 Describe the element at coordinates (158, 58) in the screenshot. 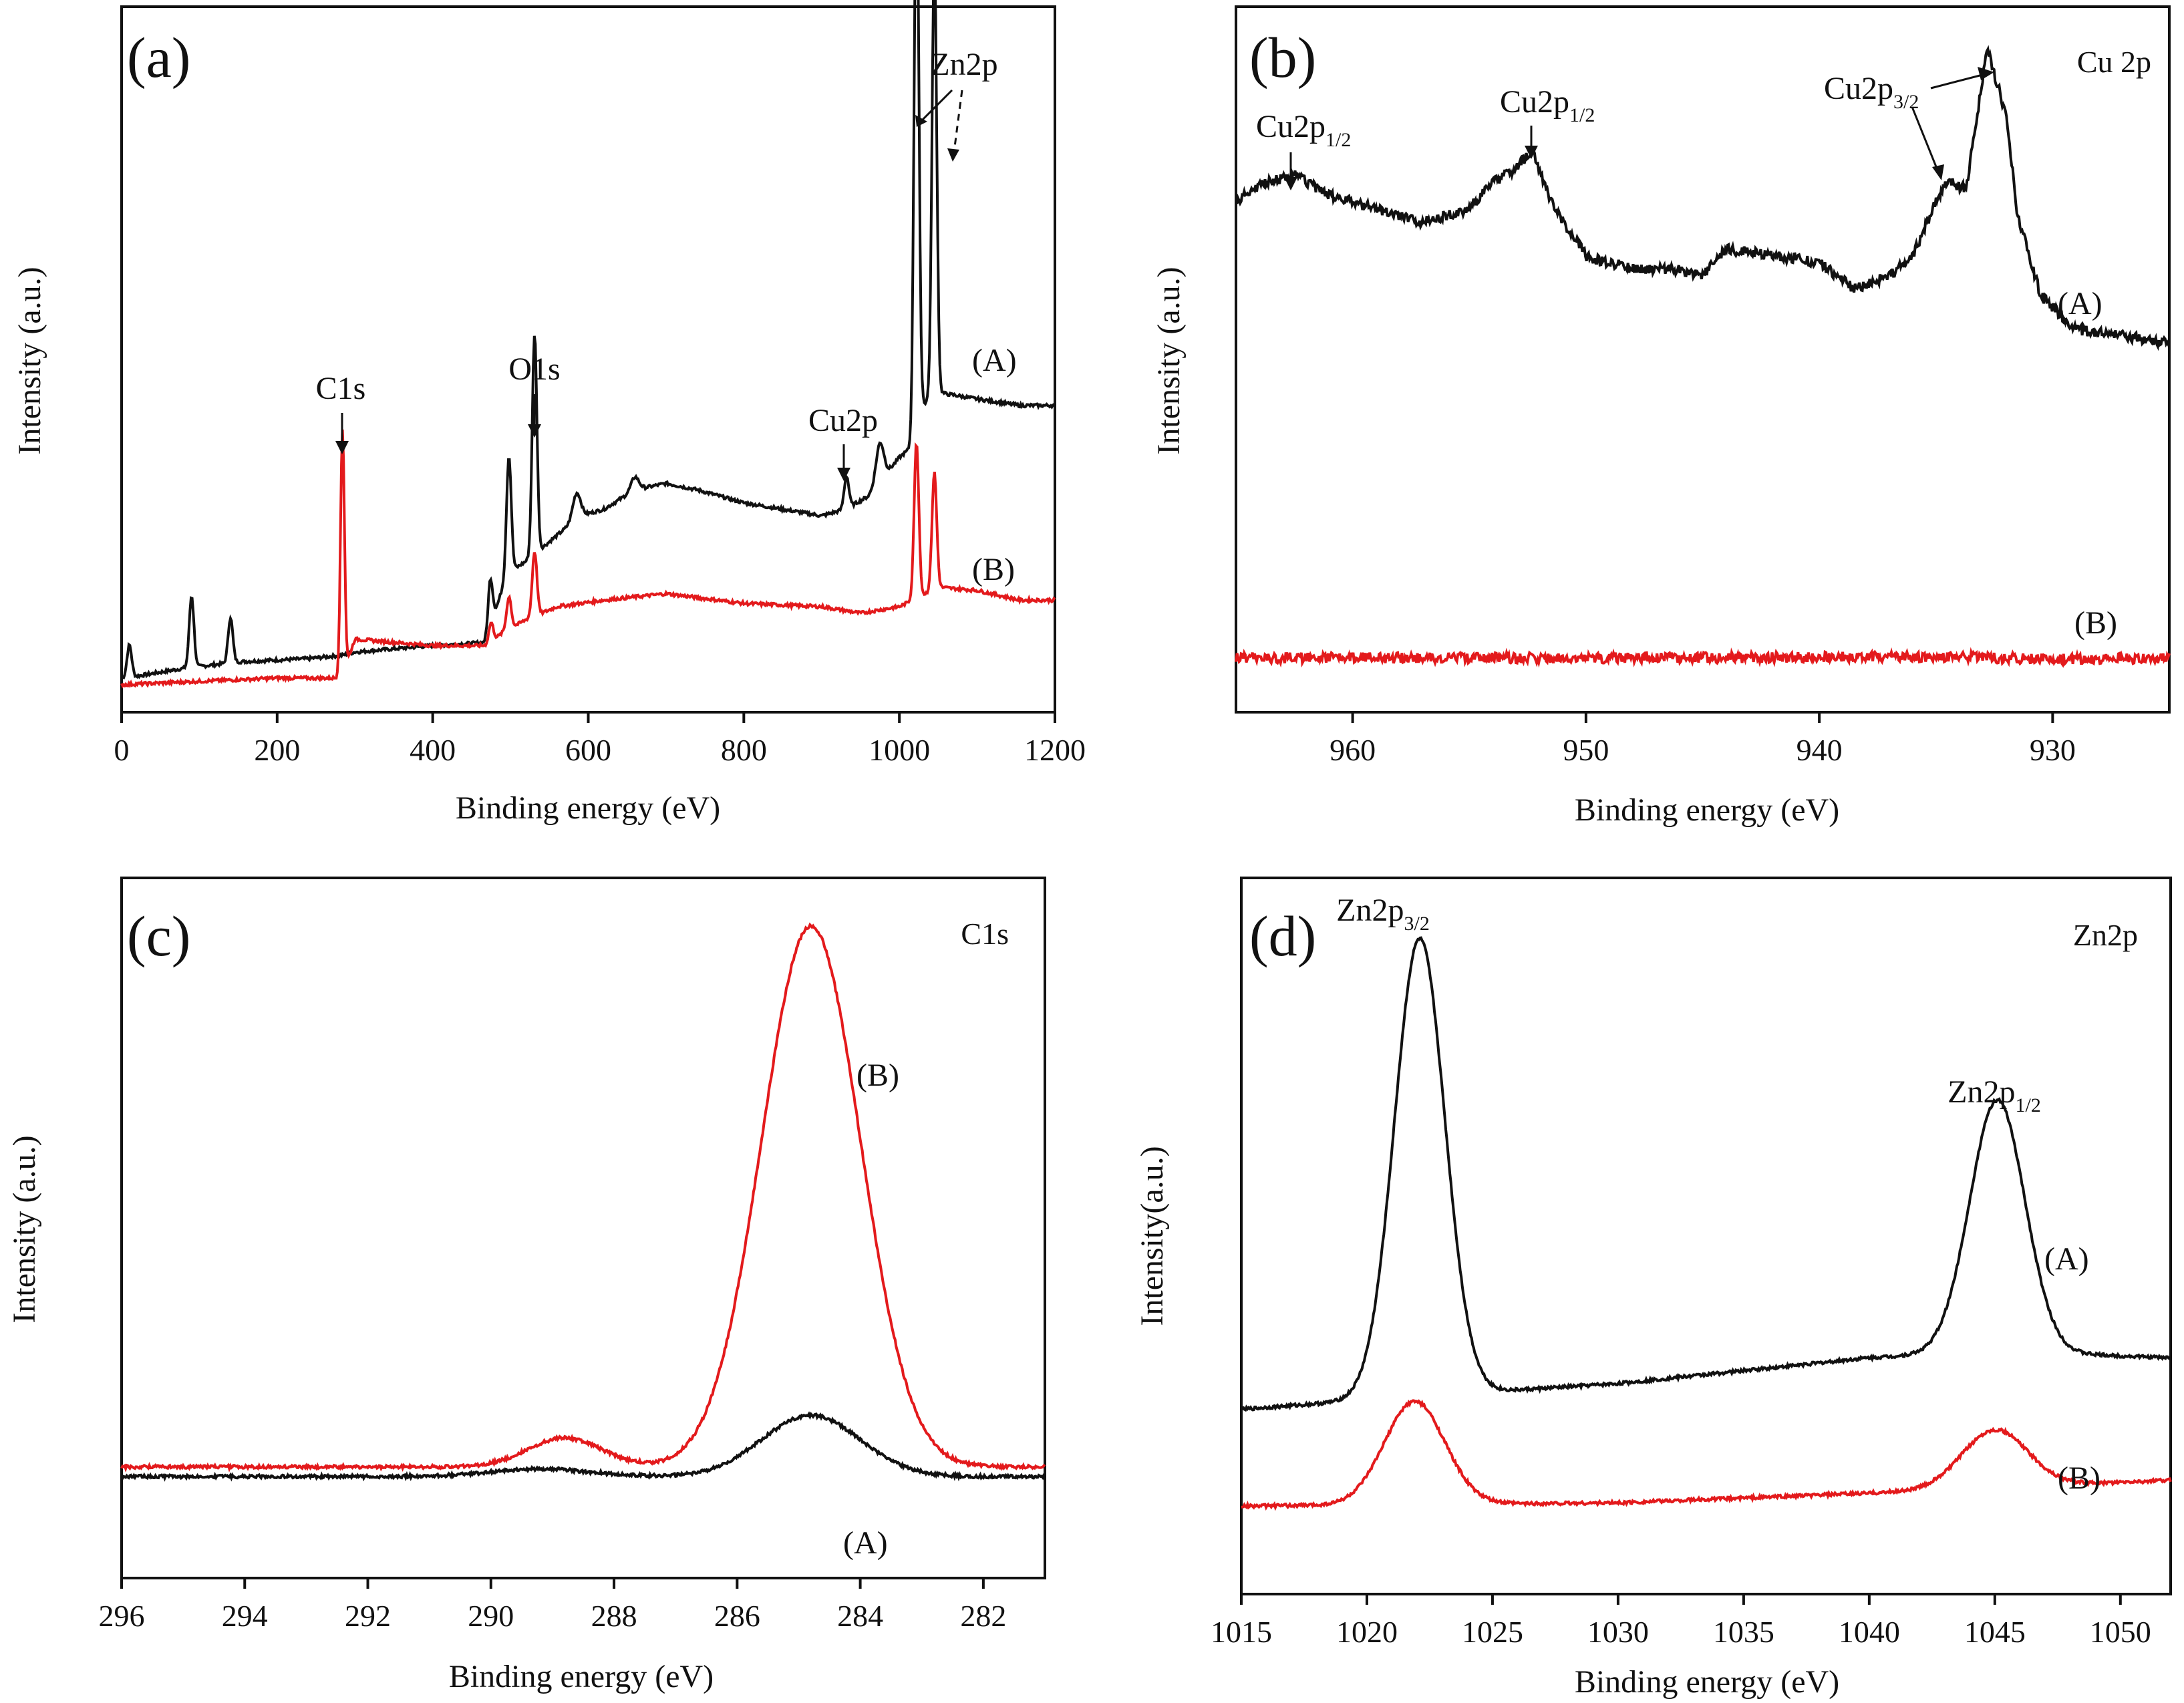

I see `panel-a-letter: (a)` at that location.